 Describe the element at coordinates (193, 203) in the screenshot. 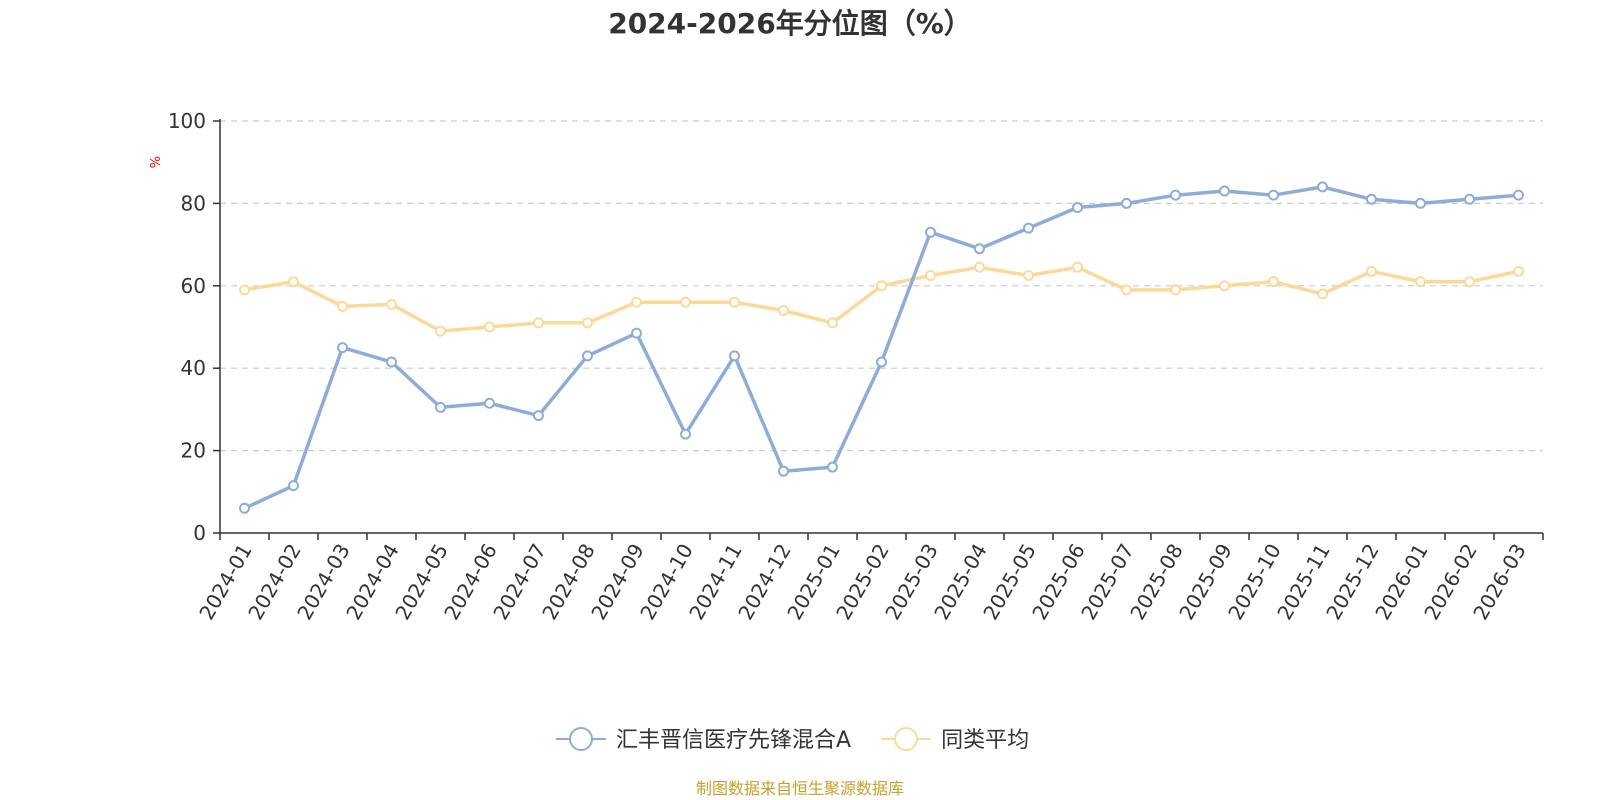

I see `y-tick-label: 80` at that location.